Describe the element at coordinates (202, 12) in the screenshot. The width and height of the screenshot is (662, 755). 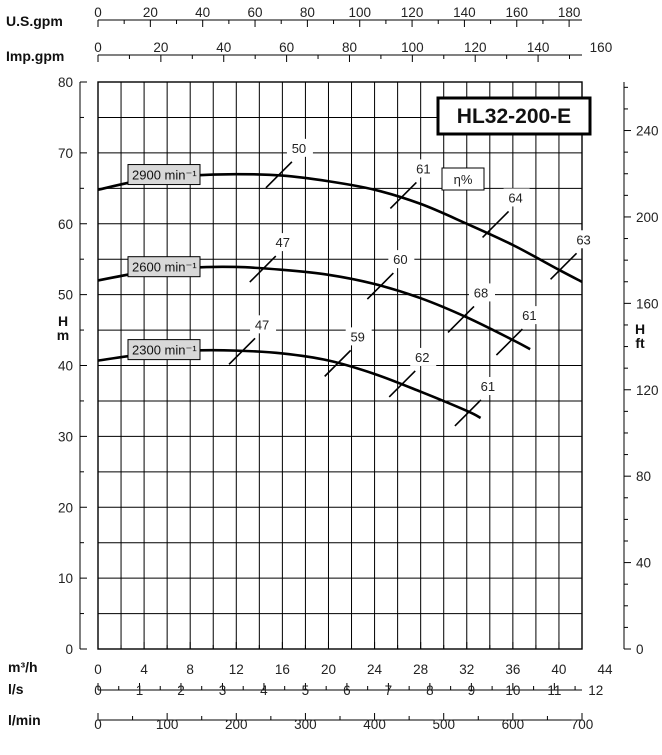
I see `top-axis-tick-label: 40` at that location.